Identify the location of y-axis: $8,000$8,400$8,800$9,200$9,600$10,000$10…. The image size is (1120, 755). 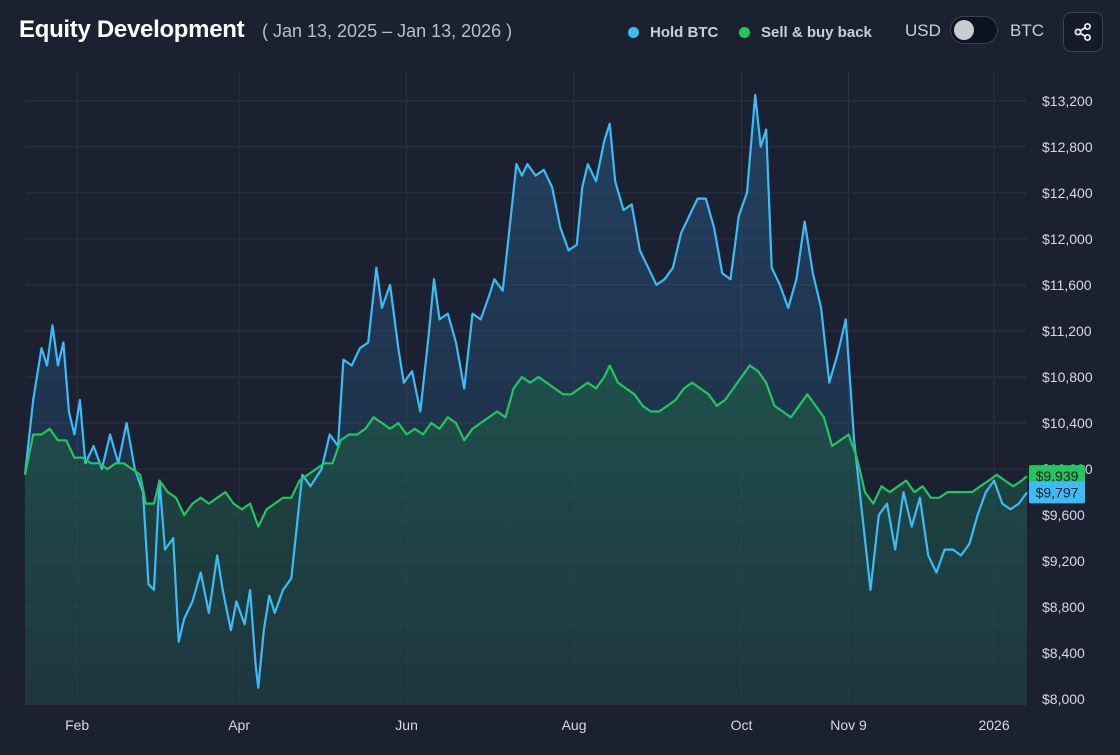
(1067, 400).